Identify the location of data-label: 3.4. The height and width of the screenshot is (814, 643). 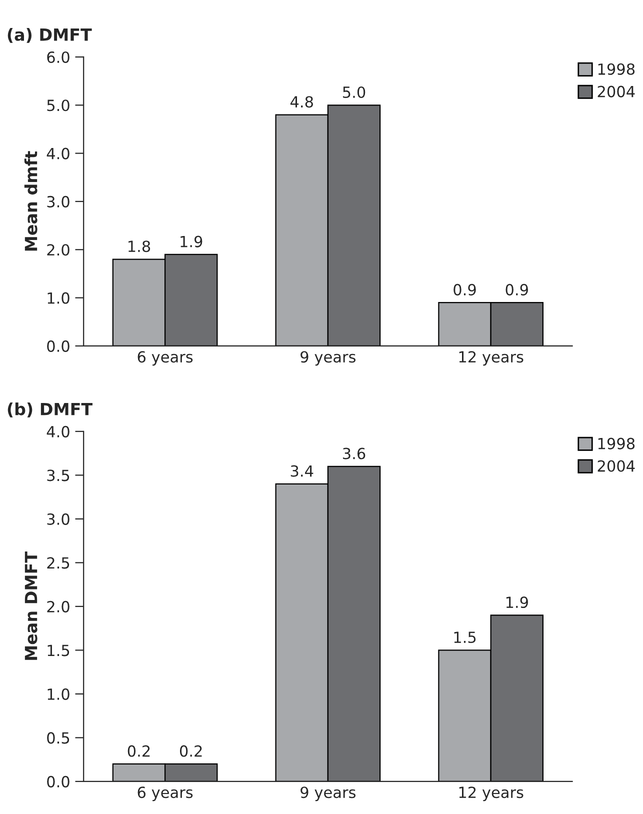
(302, 471).